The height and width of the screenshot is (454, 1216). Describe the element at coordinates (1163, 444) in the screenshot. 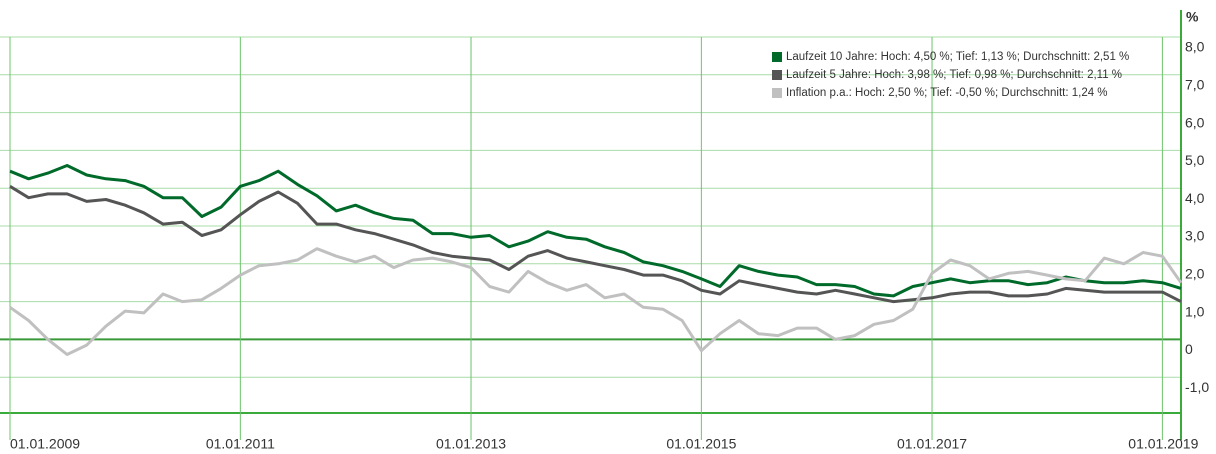

I see `x-tick-label: 01.01.2019` at that location.